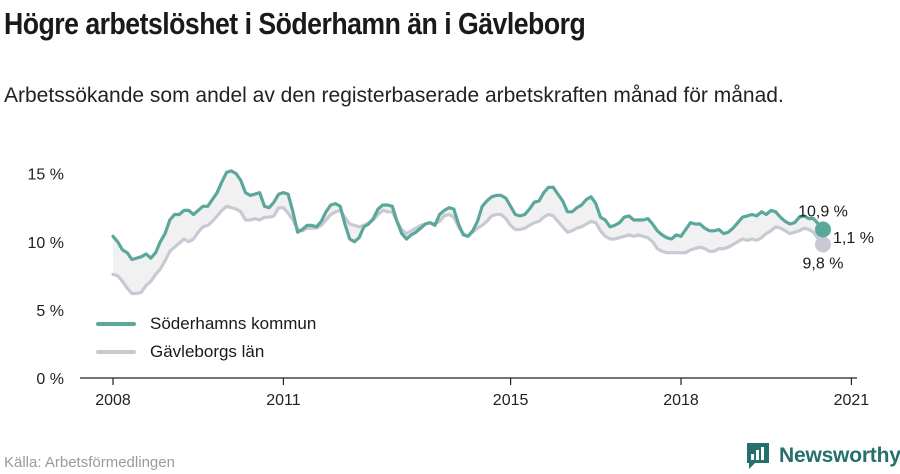 The width and height of the screenshot is (900, 474). What do you see at coordinates (681, 400) in the screenshot?
I see `x-tick-label: 2018` at bounding box center [681, 400].